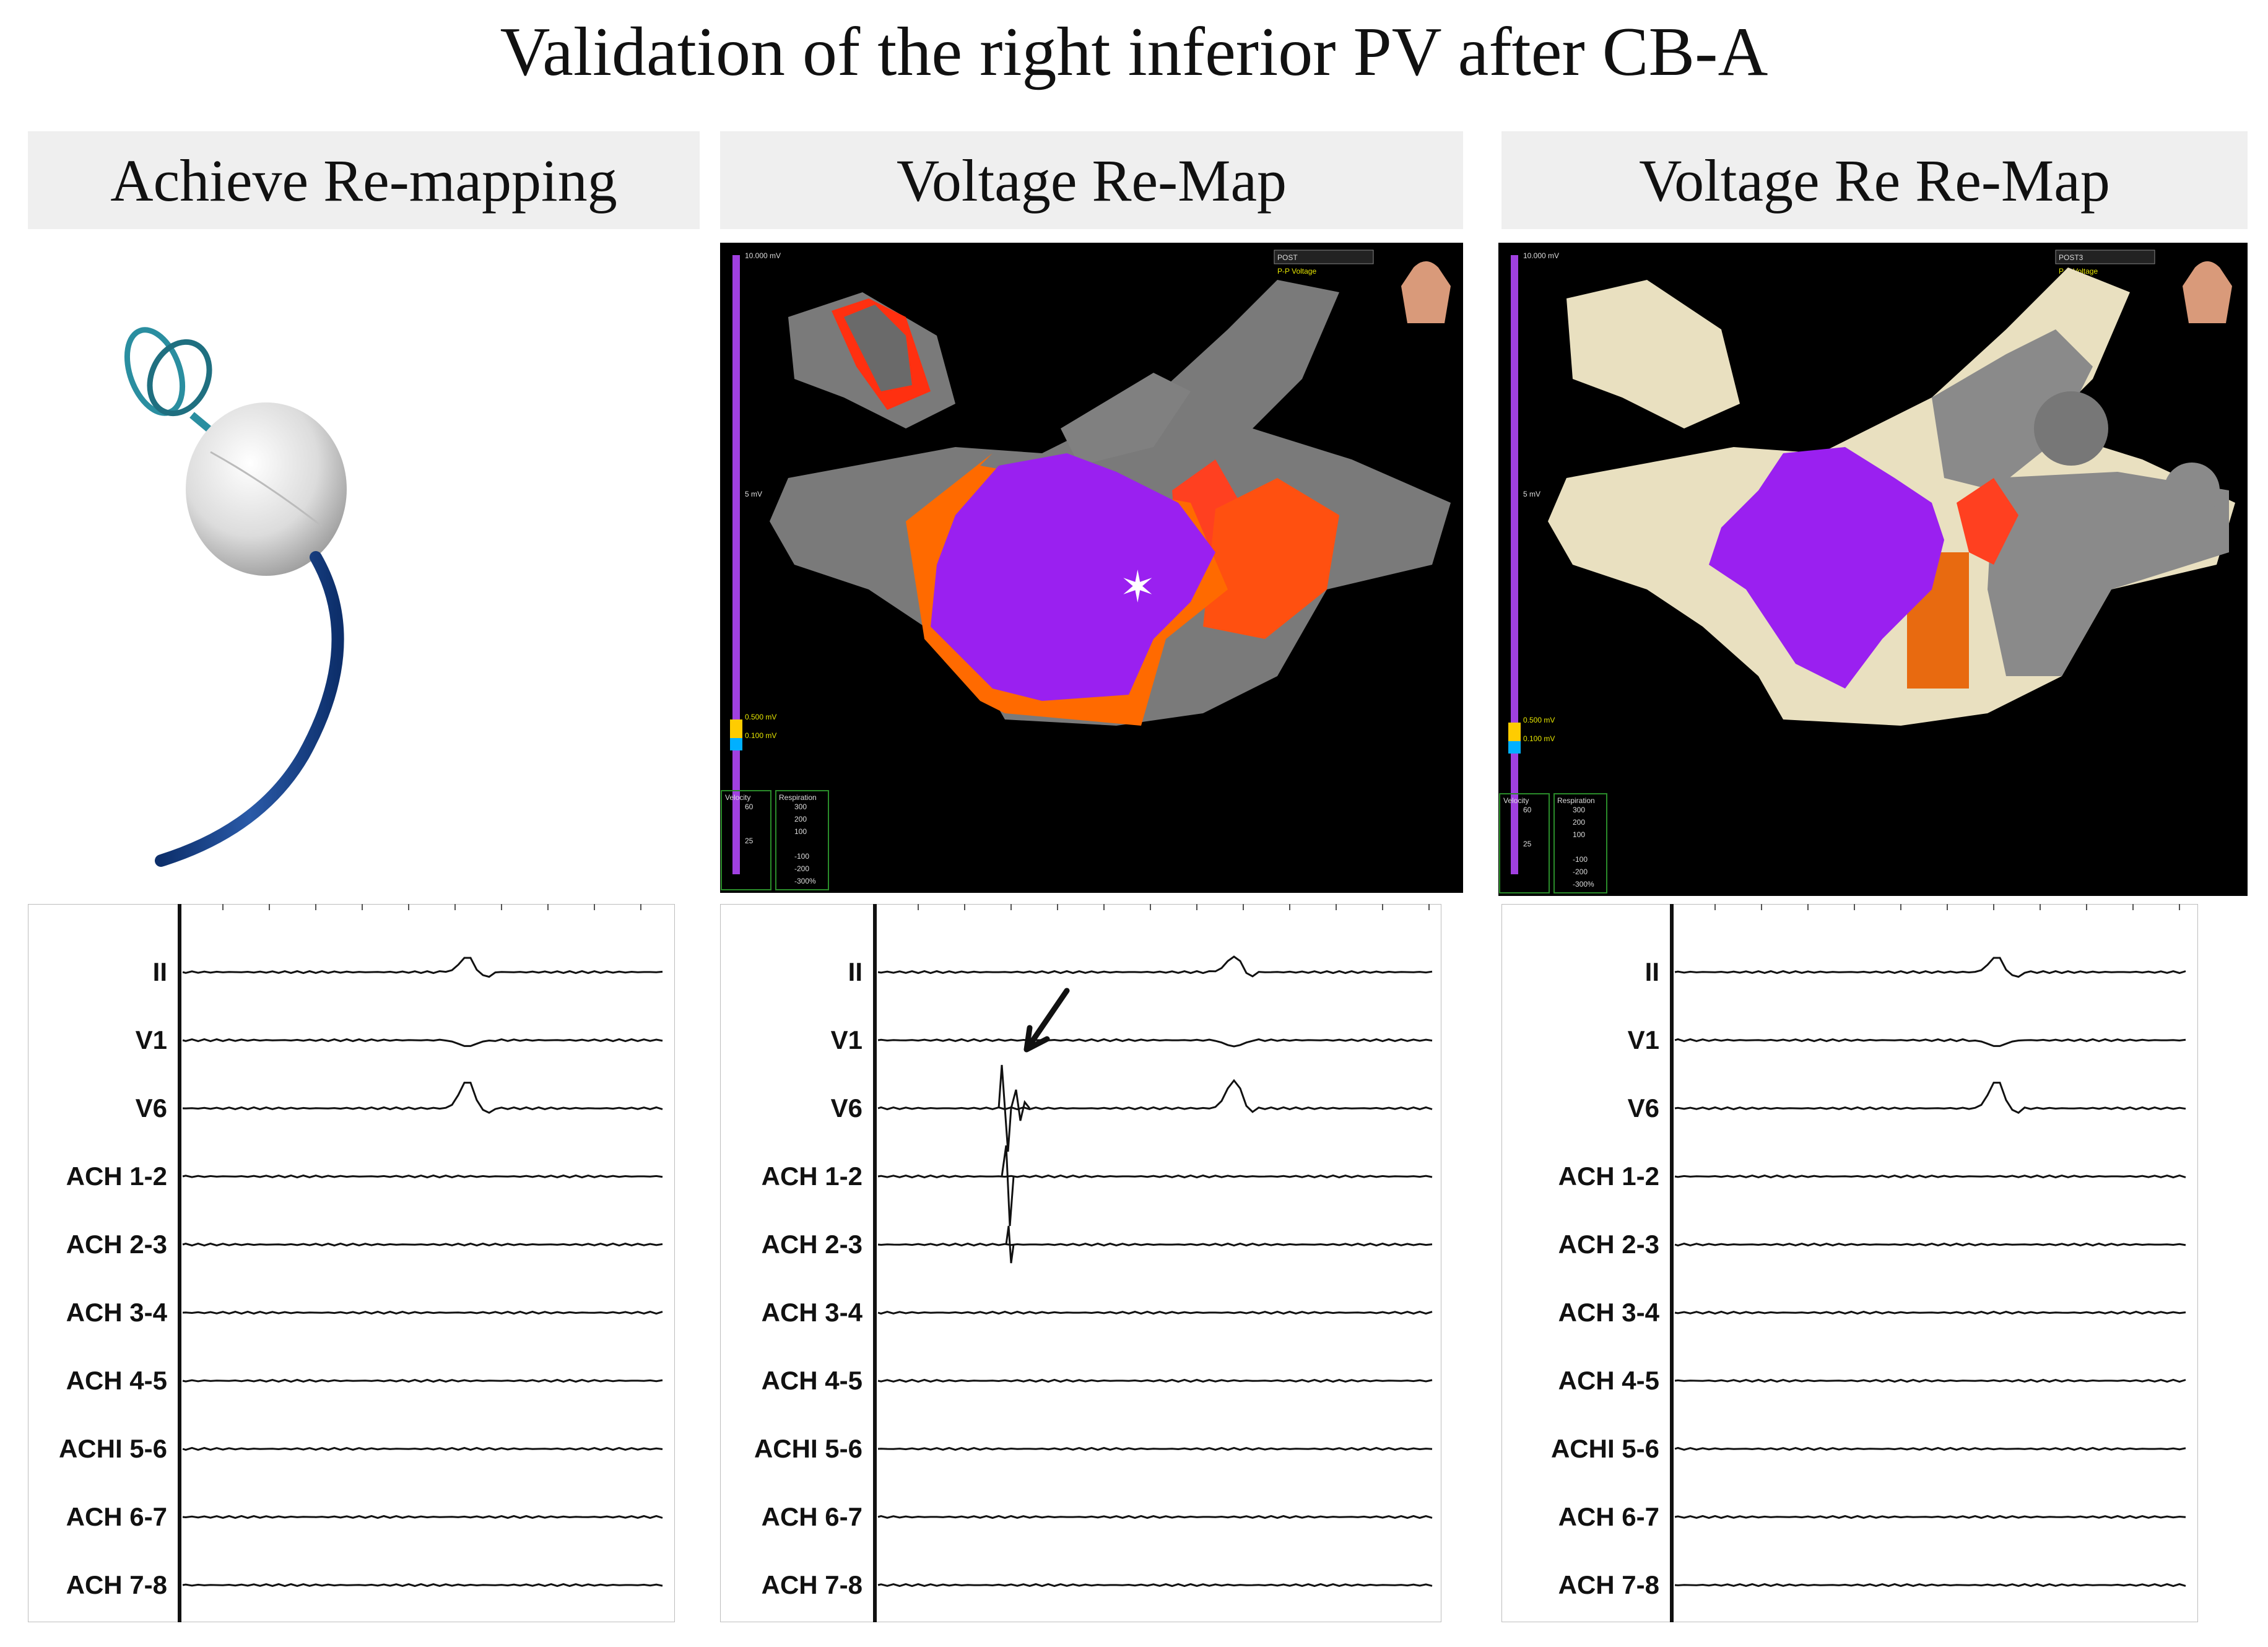 The width and height of the screenshot is (2268, 1647). I want to click on svg-text: 25, so click(1527, 844).